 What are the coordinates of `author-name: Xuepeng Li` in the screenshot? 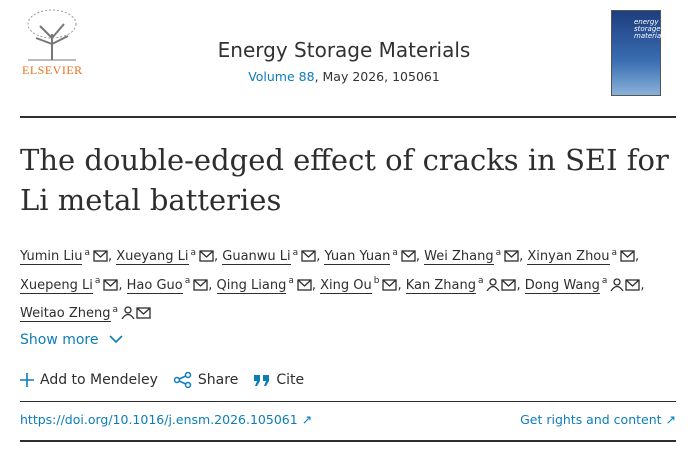 It's located at (56, 285).